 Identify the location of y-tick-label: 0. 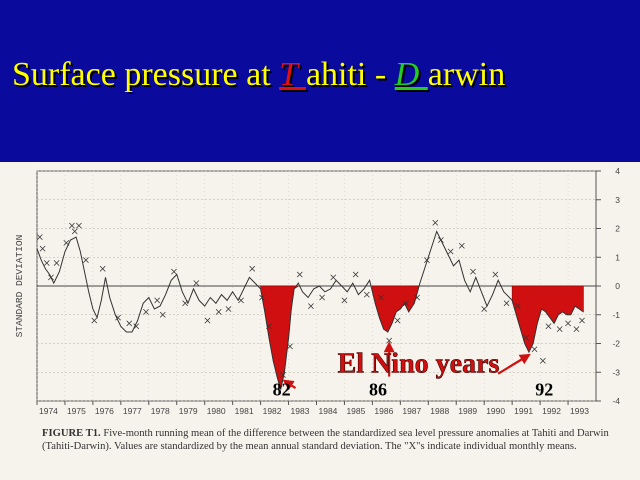
(617, 286).